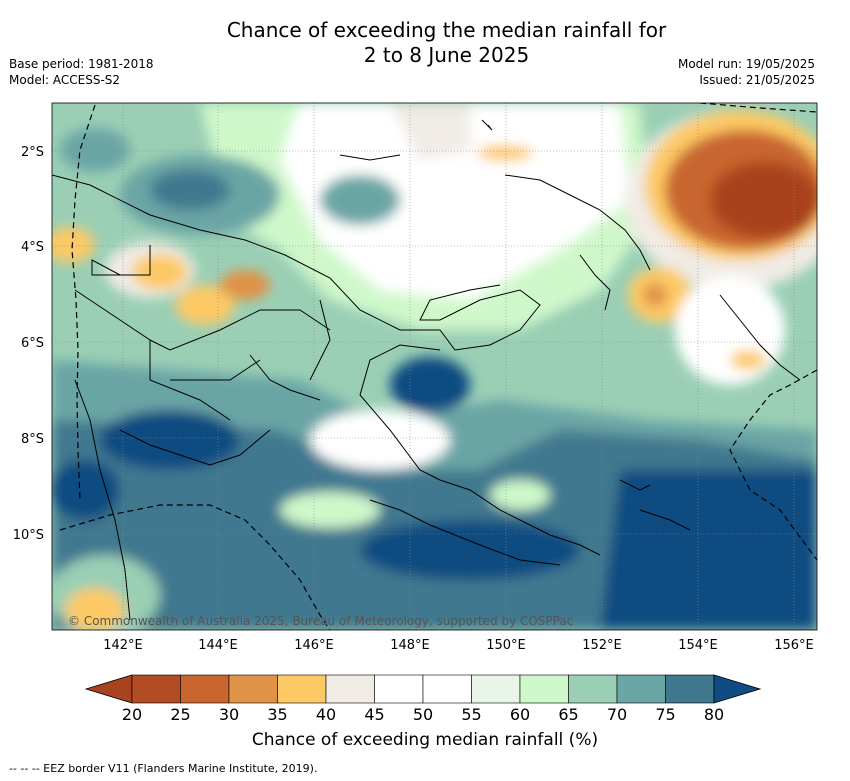 The height and width of the screenshot is (781, 850). Describe the element at coordinates (123, 645) in the screenshot. I see `lon-label: 142°E` at that location.